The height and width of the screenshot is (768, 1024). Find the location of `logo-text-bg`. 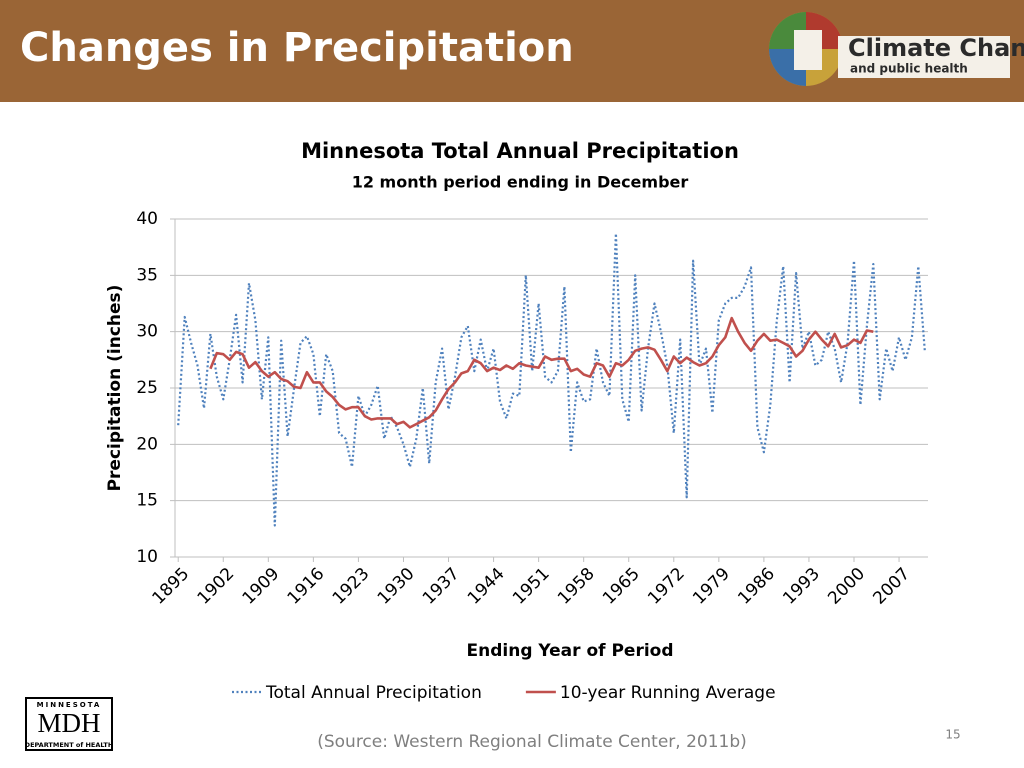

logo-text-bg is located at coordinates (924, 57).